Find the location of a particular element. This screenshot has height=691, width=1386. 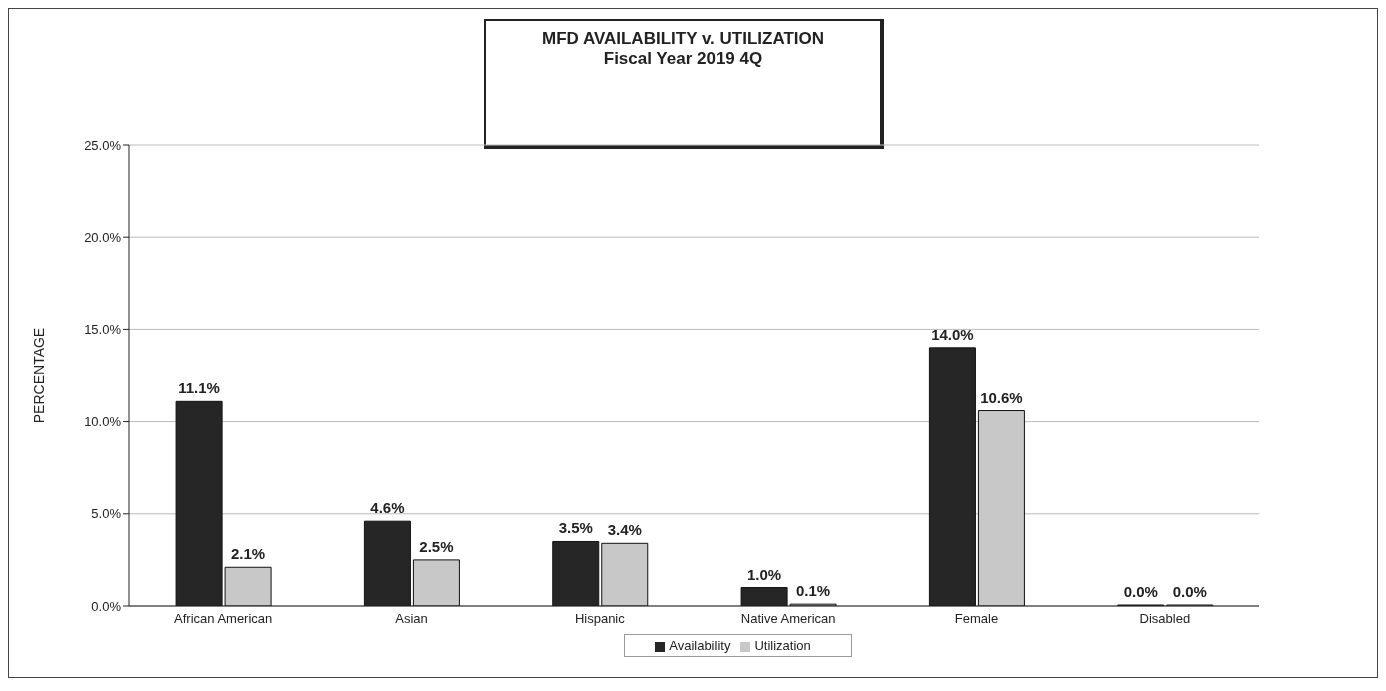

legend-label: Availability is located at coordinates (700, 645).